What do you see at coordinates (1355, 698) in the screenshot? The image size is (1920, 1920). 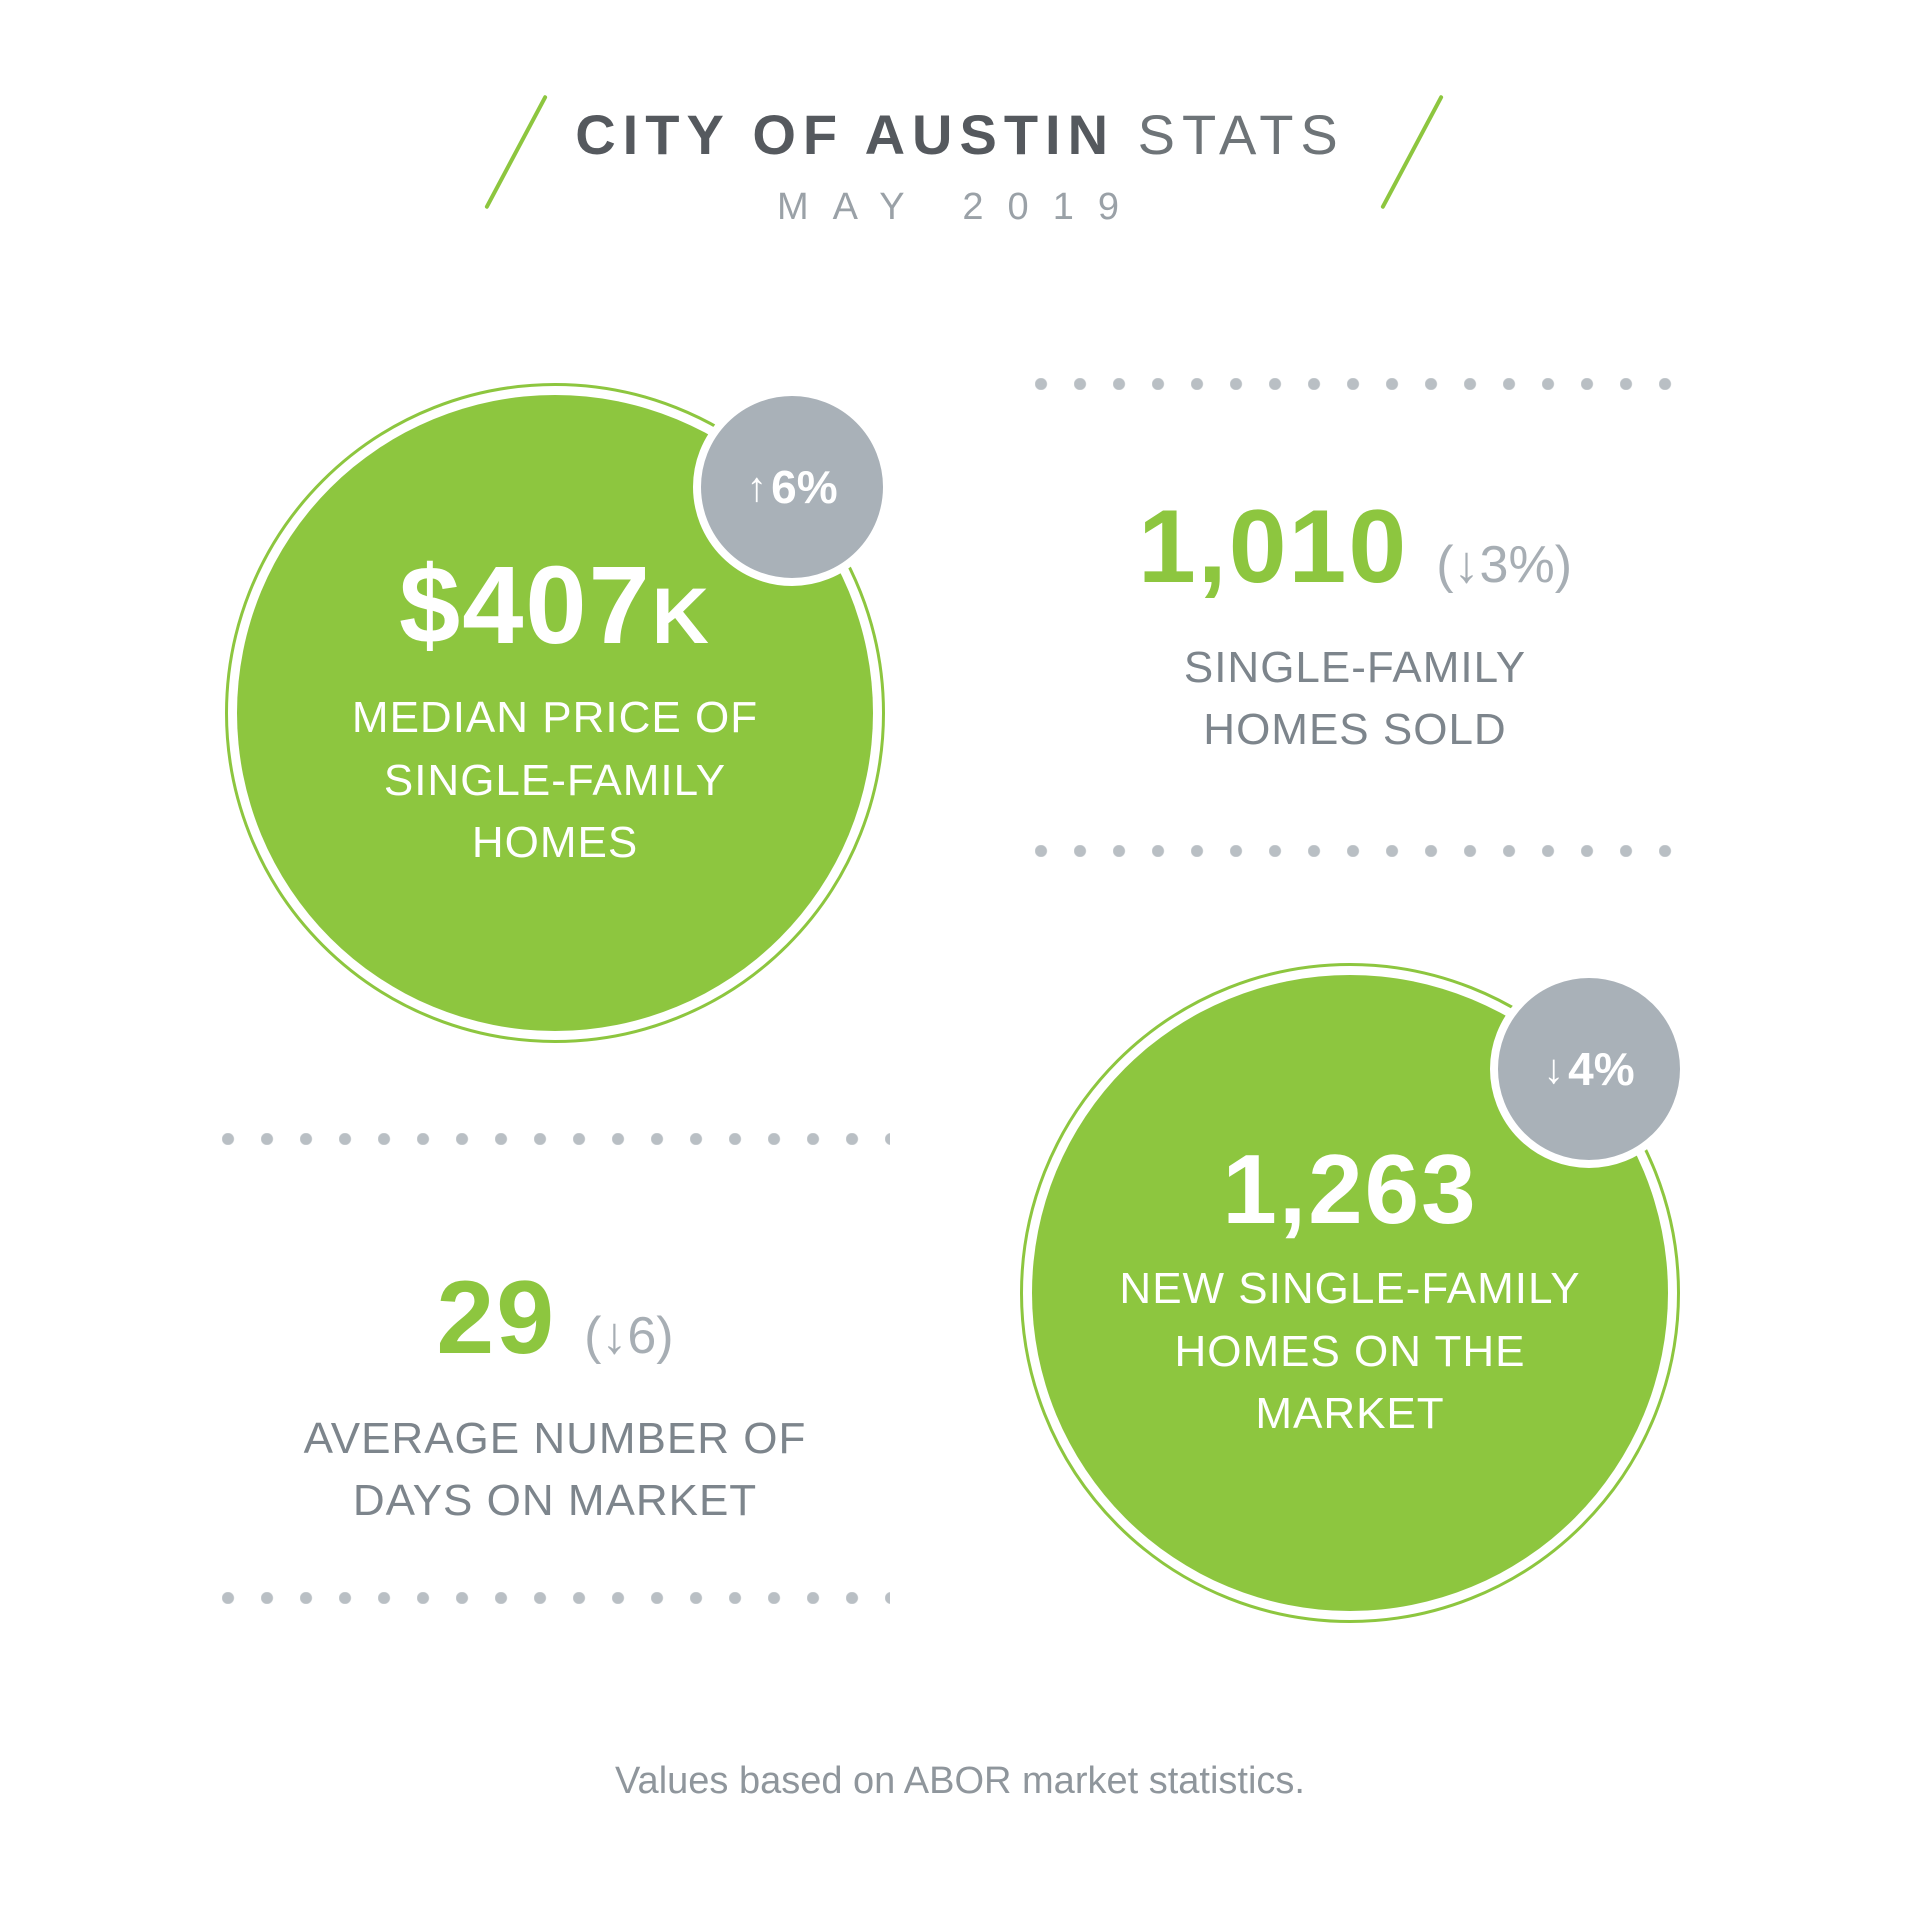 I see `homes-sold-label: SINGLE-FAMILY HOMES SOLD` at bounding box center [1355, 698].